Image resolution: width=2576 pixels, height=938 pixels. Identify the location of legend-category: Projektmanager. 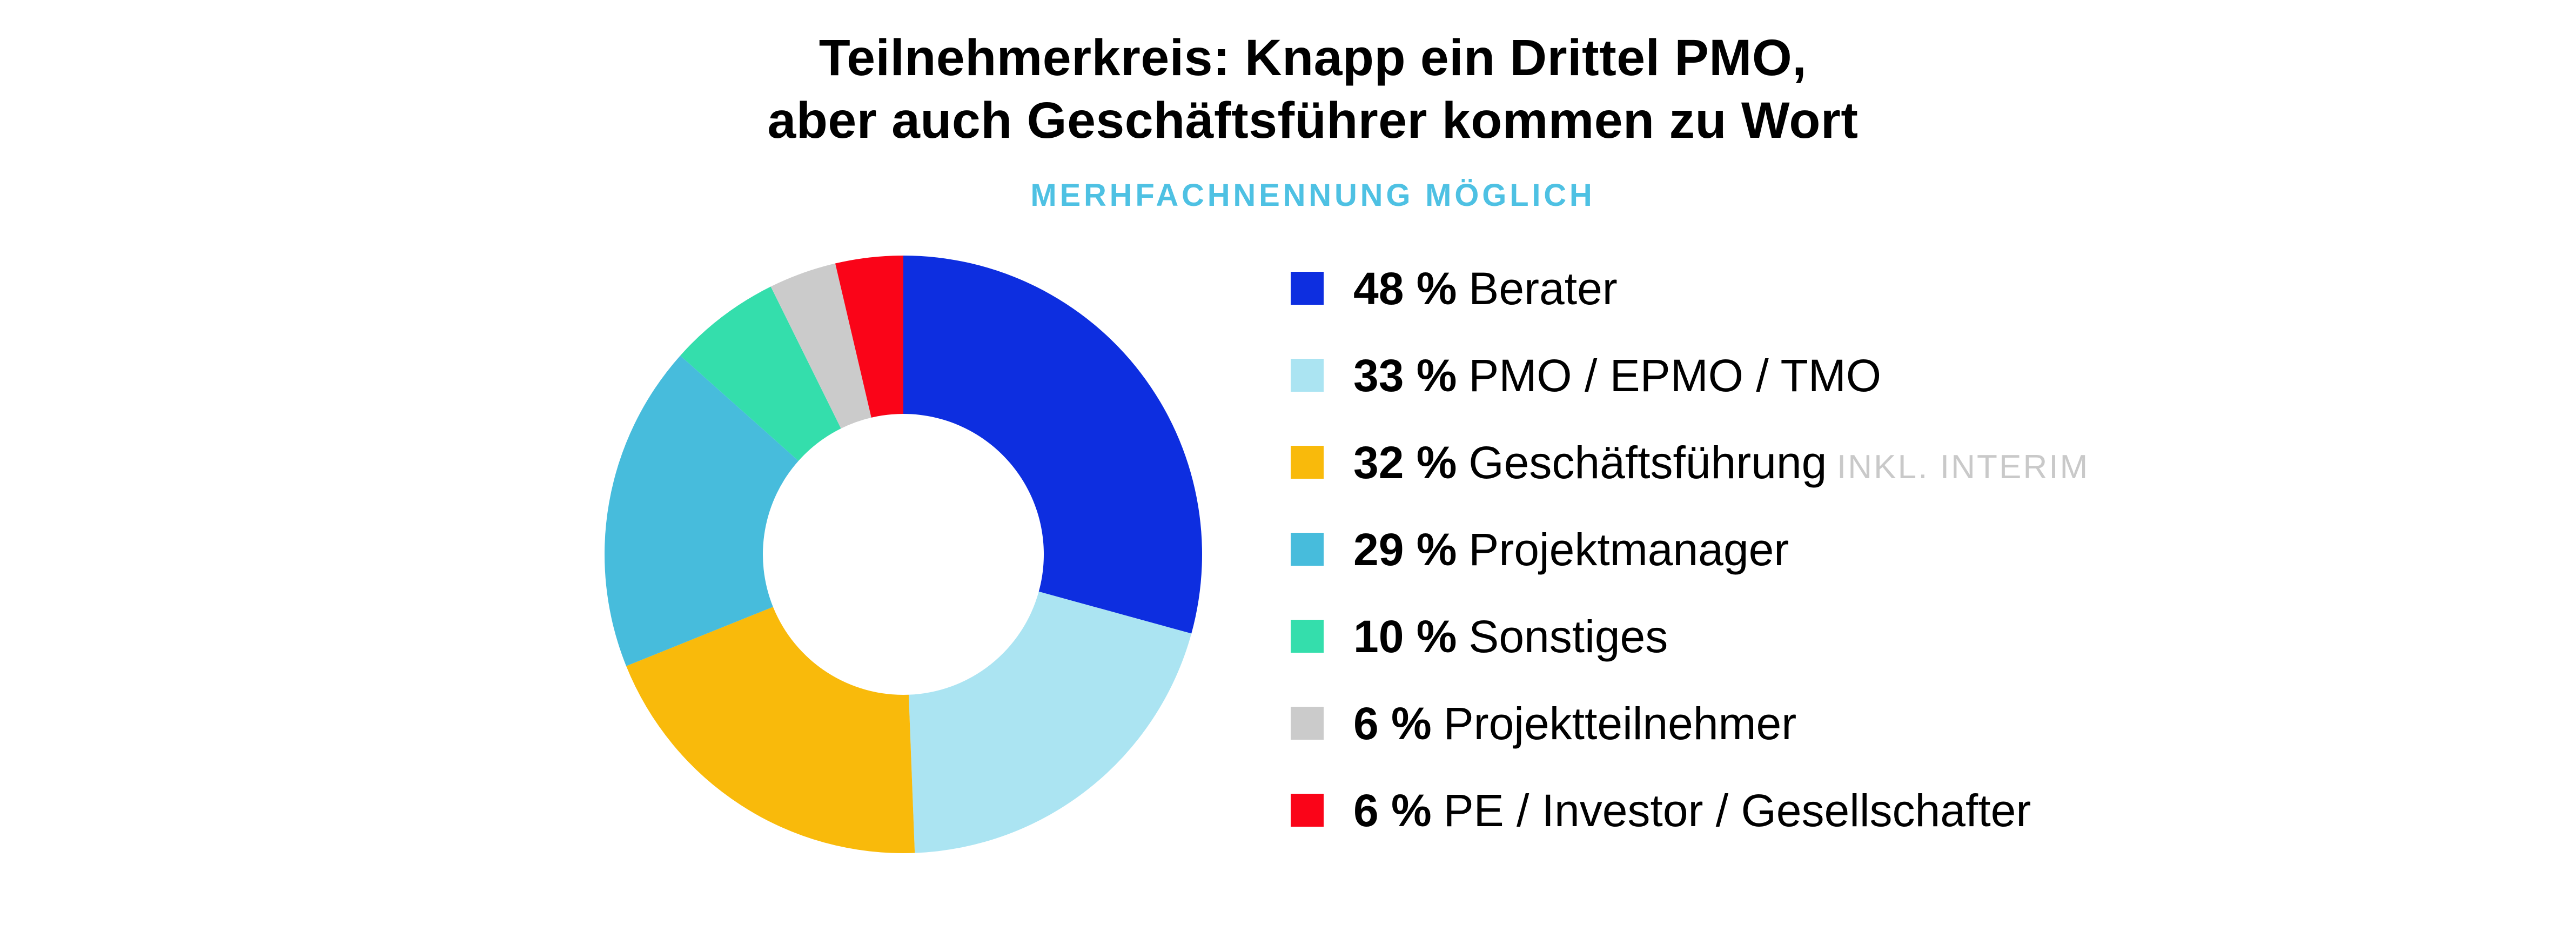
(1629, 549).